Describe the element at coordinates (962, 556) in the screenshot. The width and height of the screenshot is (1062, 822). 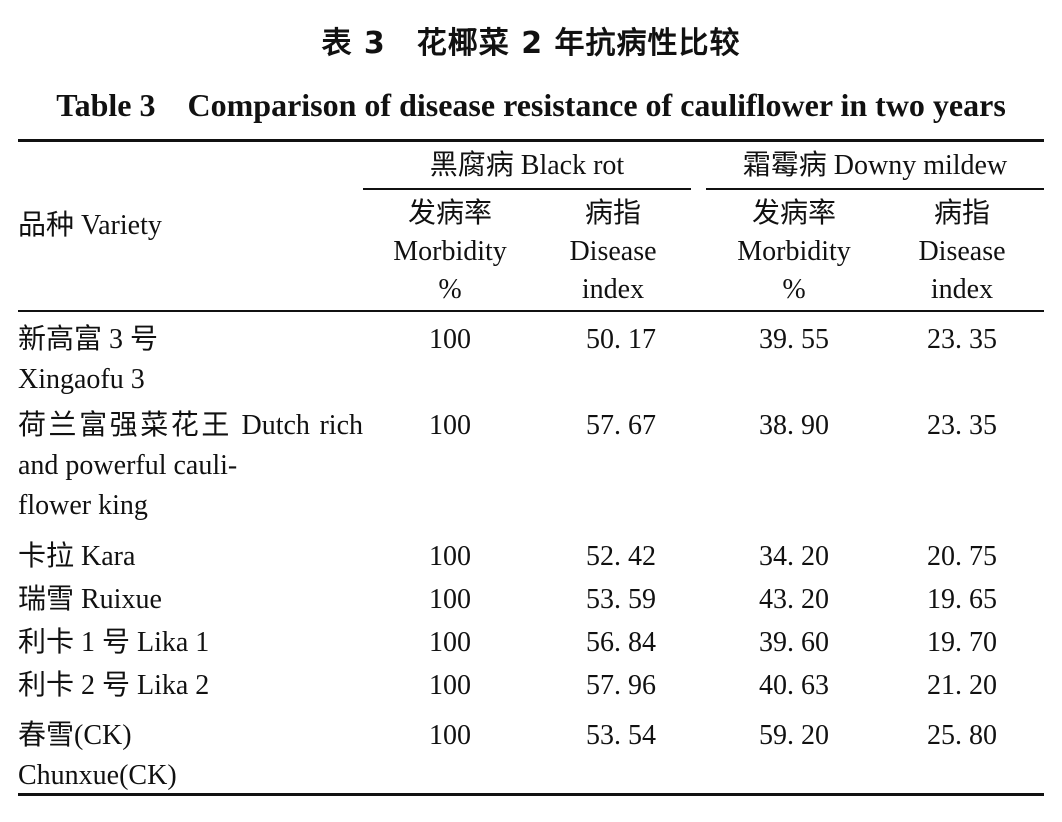
I see `dm-index-cell: 20. 75` at that location.